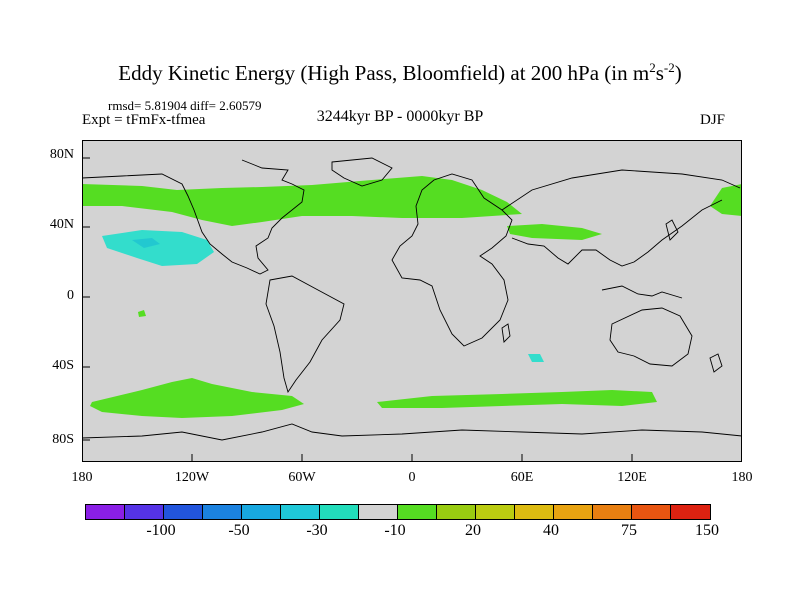  What do you see at coordinates (161, 530) in the screenshot?
I see `colorbar-label-1: -100` at bounding box center [161, 530].